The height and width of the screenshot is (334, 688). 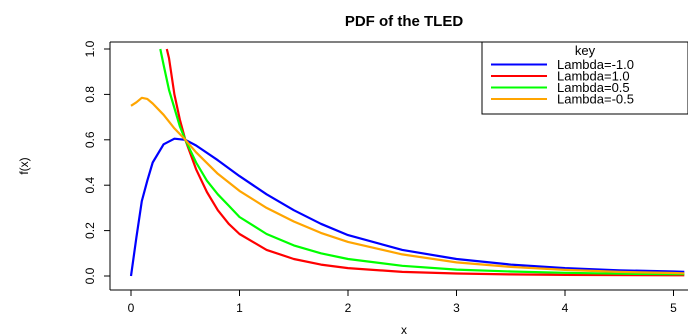 What do you see at coordinates (673, 308) in the screenshot?
I see `x-tick-label: 5` at bounding box center [673, 308].